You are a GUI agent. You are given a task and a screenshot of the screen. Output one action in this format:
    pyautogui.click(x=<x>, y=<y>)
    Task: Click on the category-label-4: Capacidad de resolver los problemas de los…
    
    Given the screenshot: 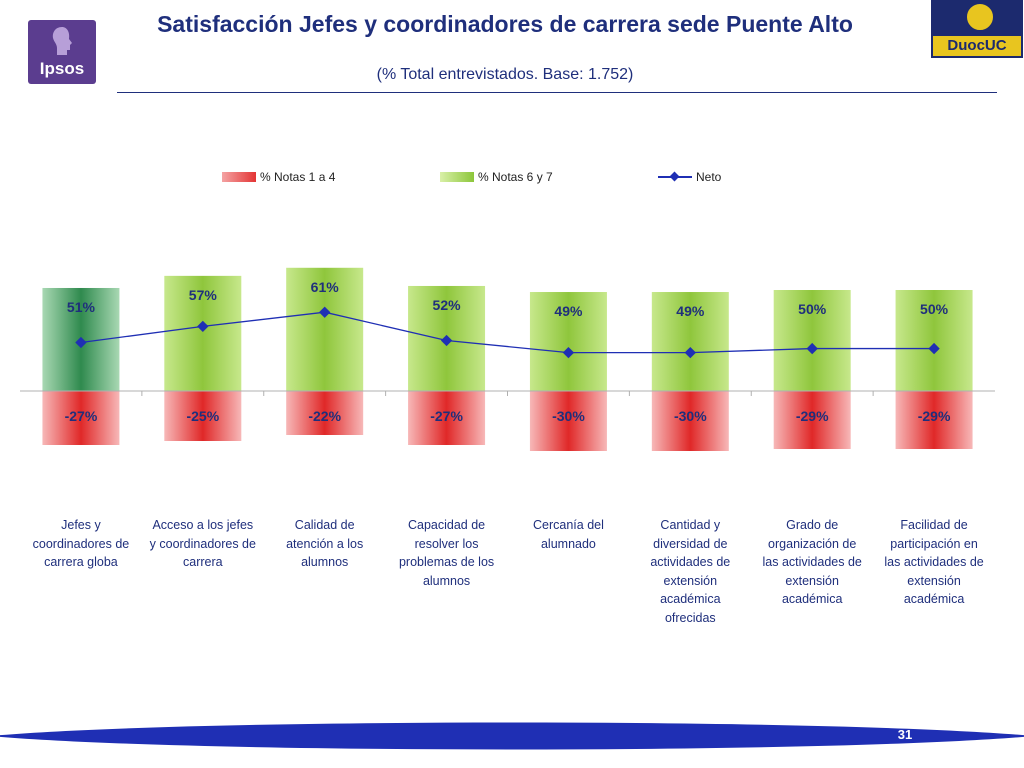 What is the action you would take?
    pyautogui.click(x=447, y=553)
    